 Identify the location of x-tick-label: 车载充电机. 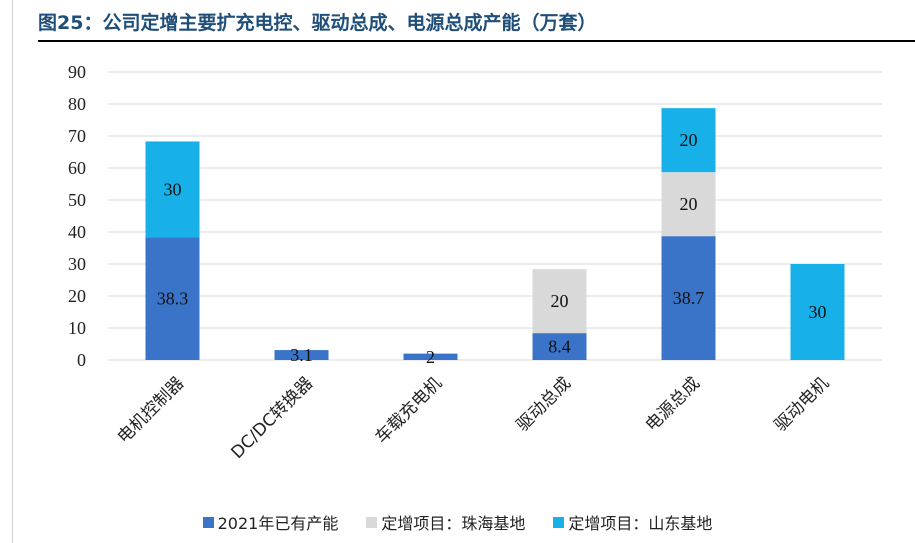
(409, 410).